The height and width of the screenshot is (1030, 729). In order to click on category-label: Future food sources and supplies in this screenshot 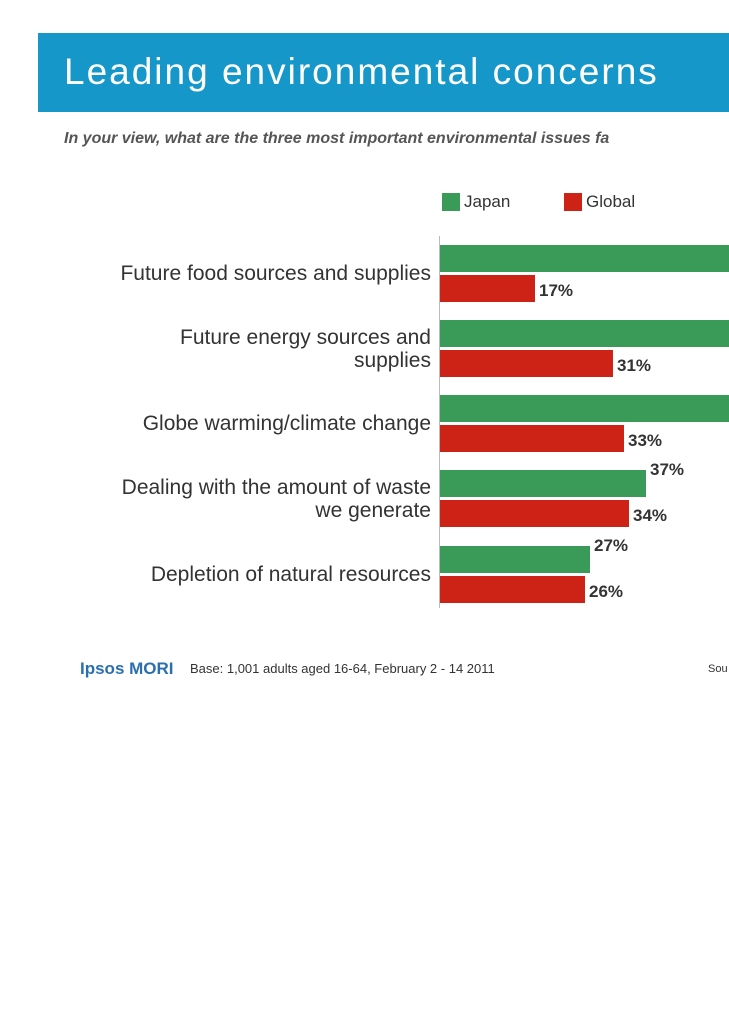, I will do `click(241, 273)`.